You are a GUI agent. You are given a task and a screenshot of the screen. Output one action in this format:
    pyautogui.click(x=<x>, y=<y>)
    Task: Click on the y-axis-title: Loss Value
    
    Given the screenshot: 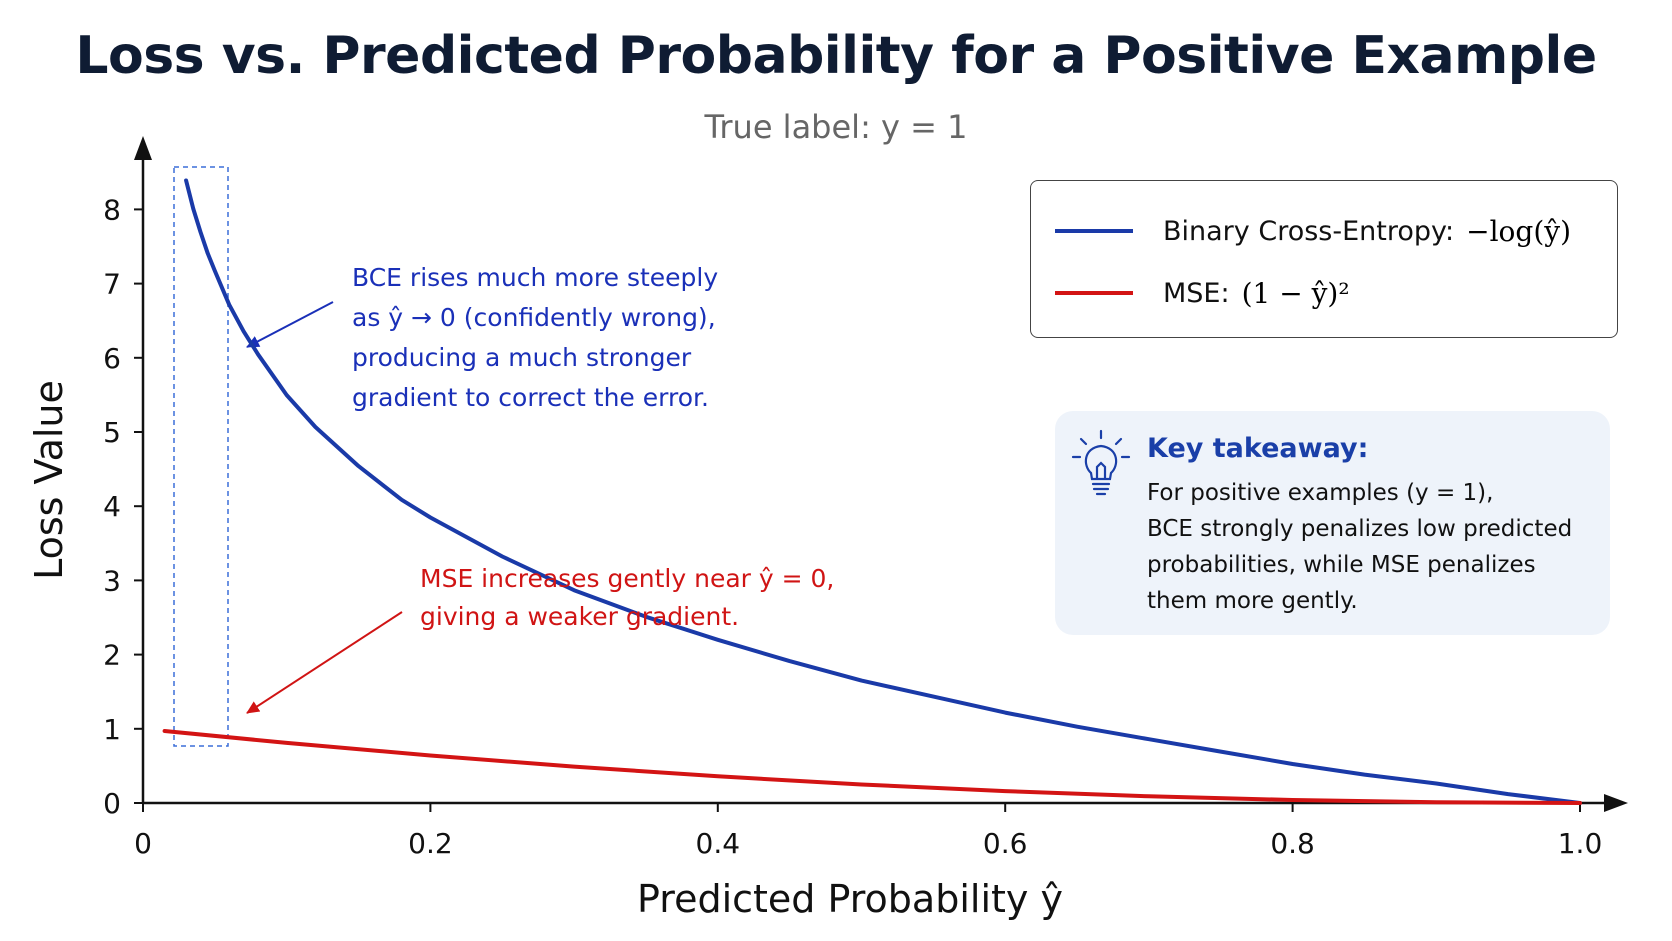 What is the action you would take?
    pyautogui.click(x=49, y=480)
    